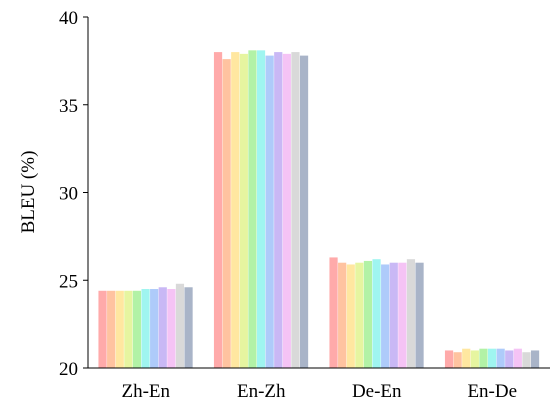 This screenshot has height=407, width=551. Describe the element at coordinates (28, 192) in the screenshot. I see `y-axis-title: BLEU (%)` at that location.